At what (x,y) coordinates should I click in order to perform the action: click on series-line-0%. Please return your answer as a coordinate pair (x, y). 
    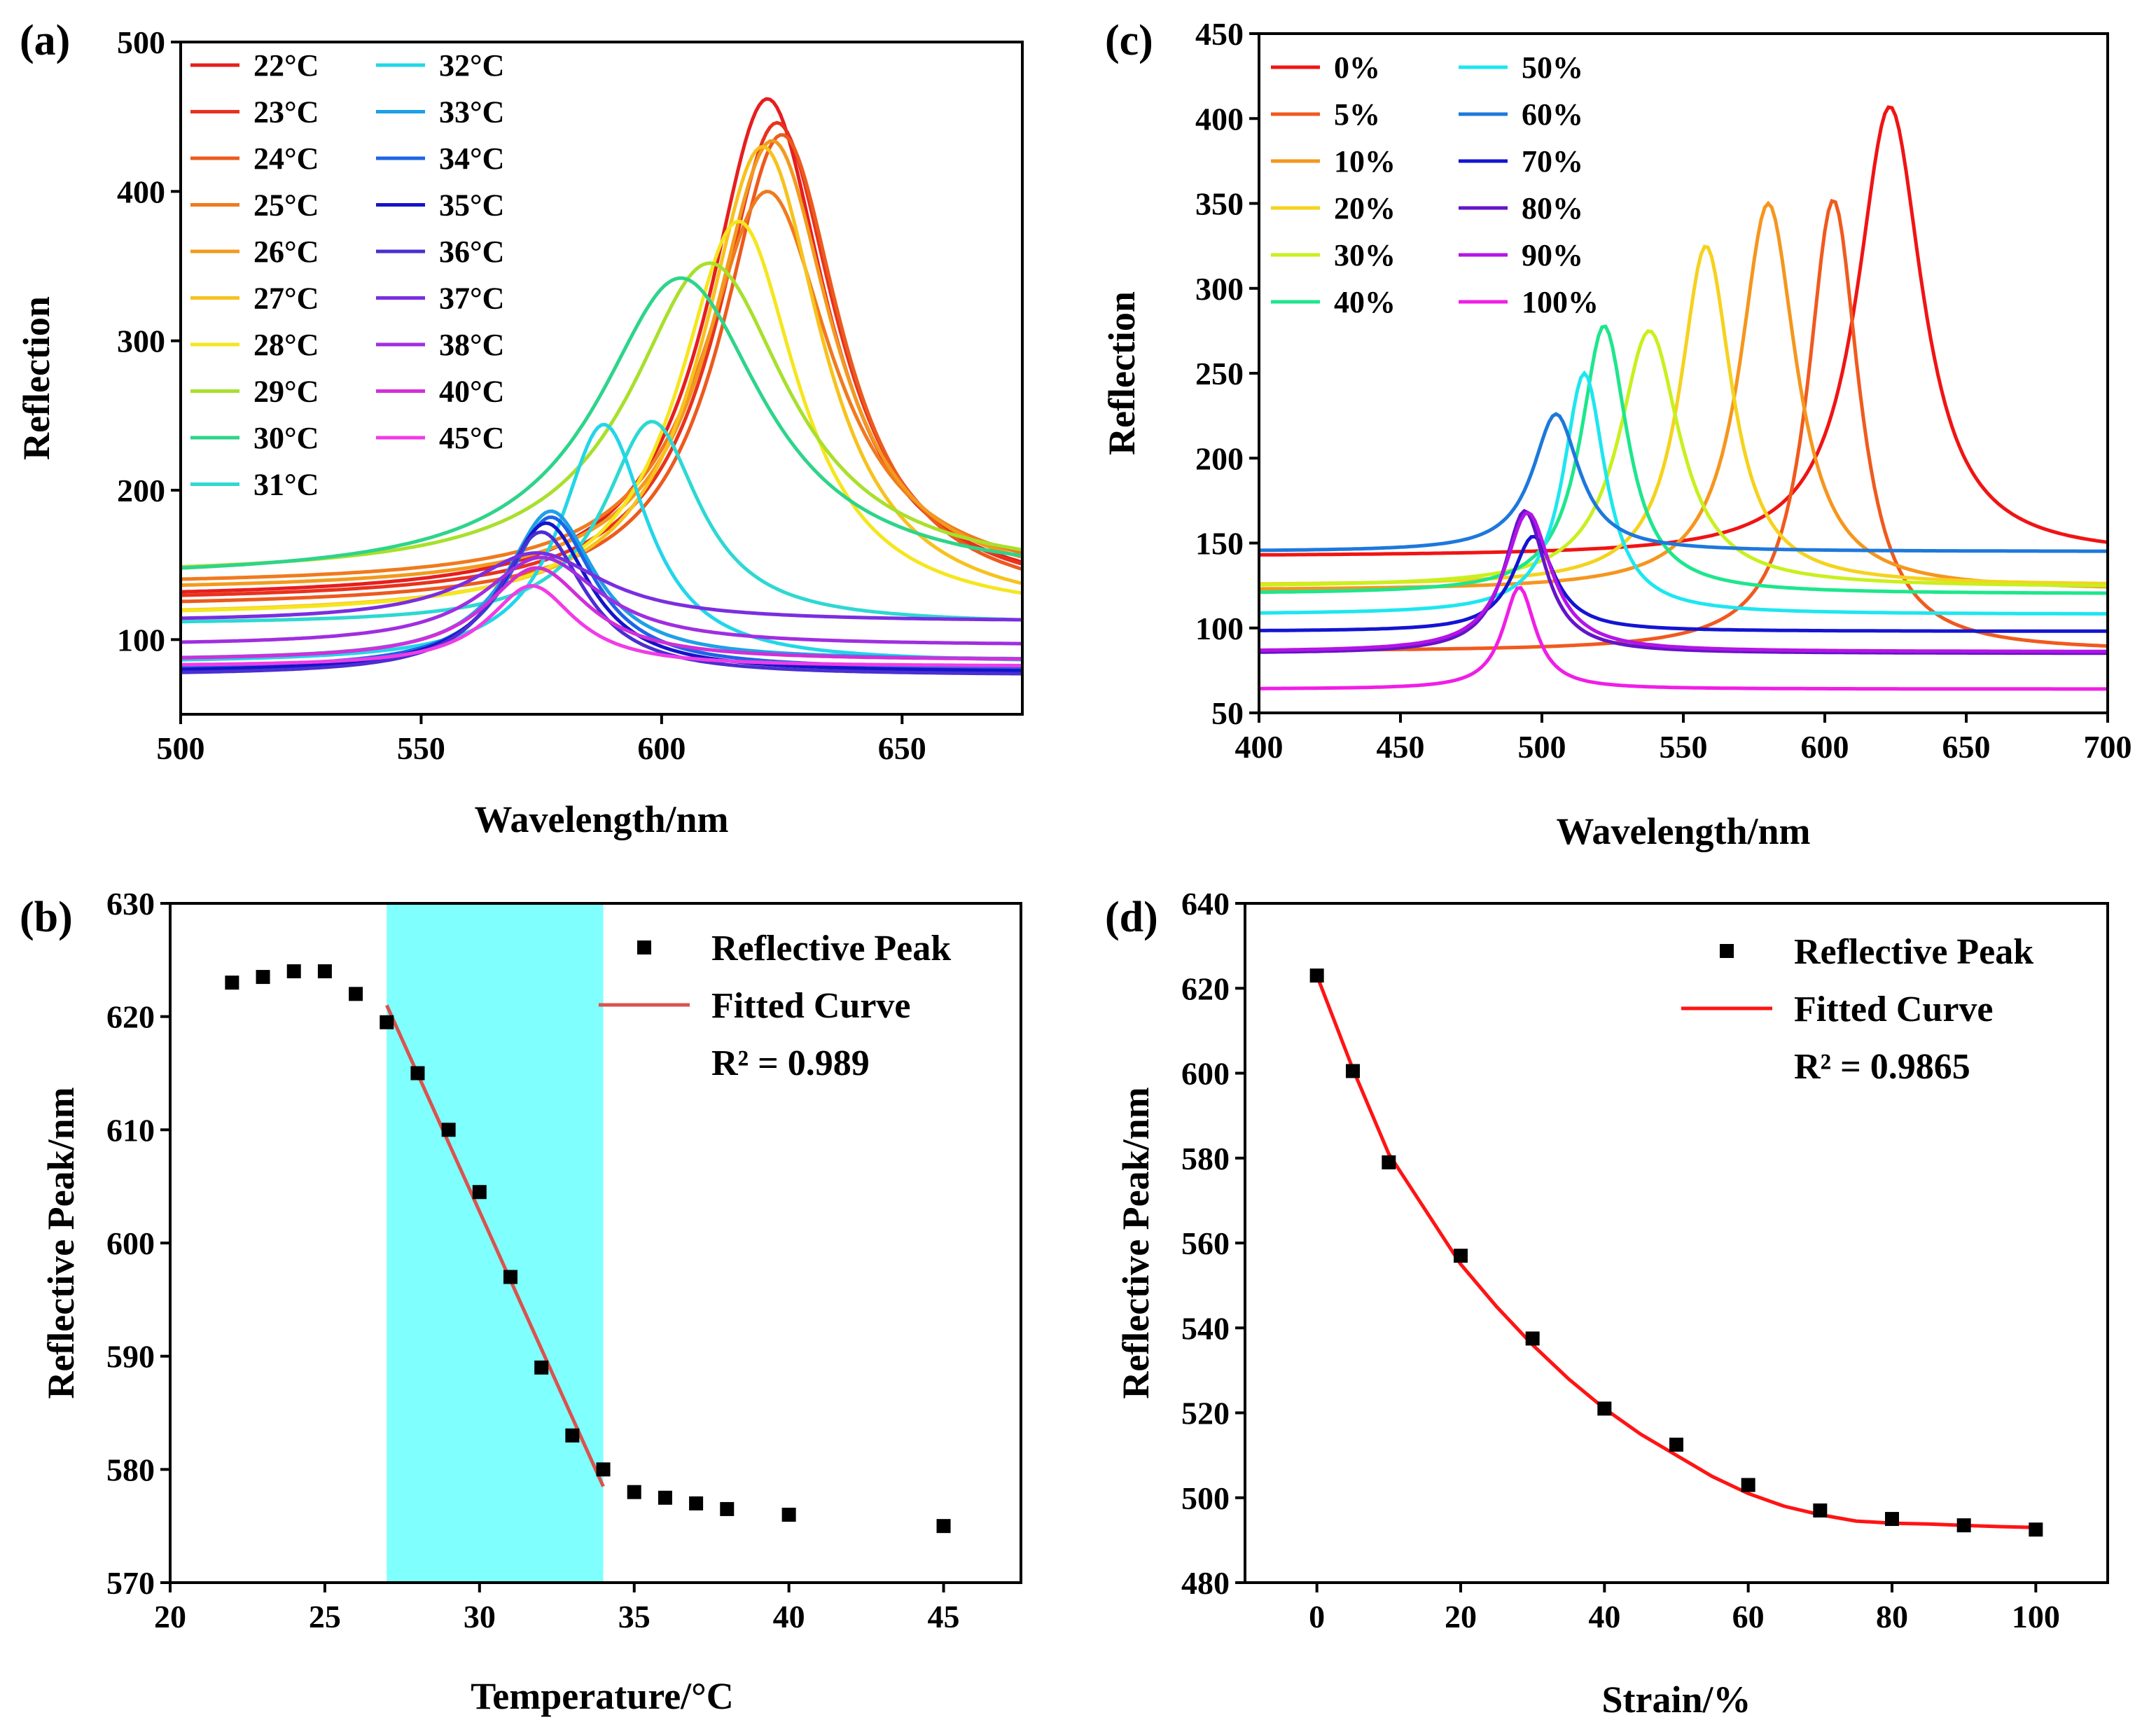
    Looking at the image, I should click on (1683, 331).